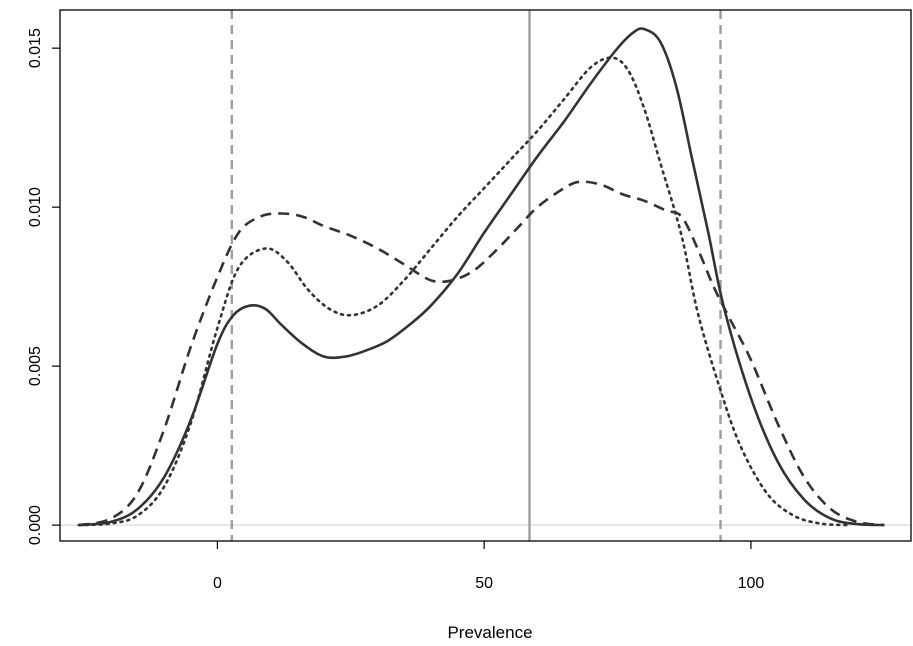 Image resolution: width=913 pixels, height=646 pixels. I want to click on x-axis-title: Prevalence, so click(489, 632).